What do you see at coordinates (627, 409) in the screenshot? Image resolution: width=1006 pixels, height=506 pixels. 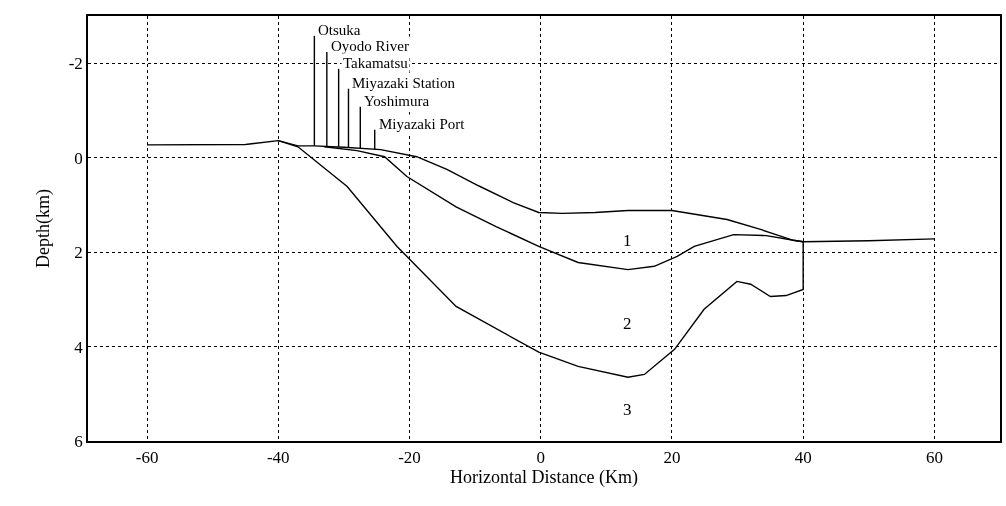 I see `annotation: 3` at bounding box center [627, 409].